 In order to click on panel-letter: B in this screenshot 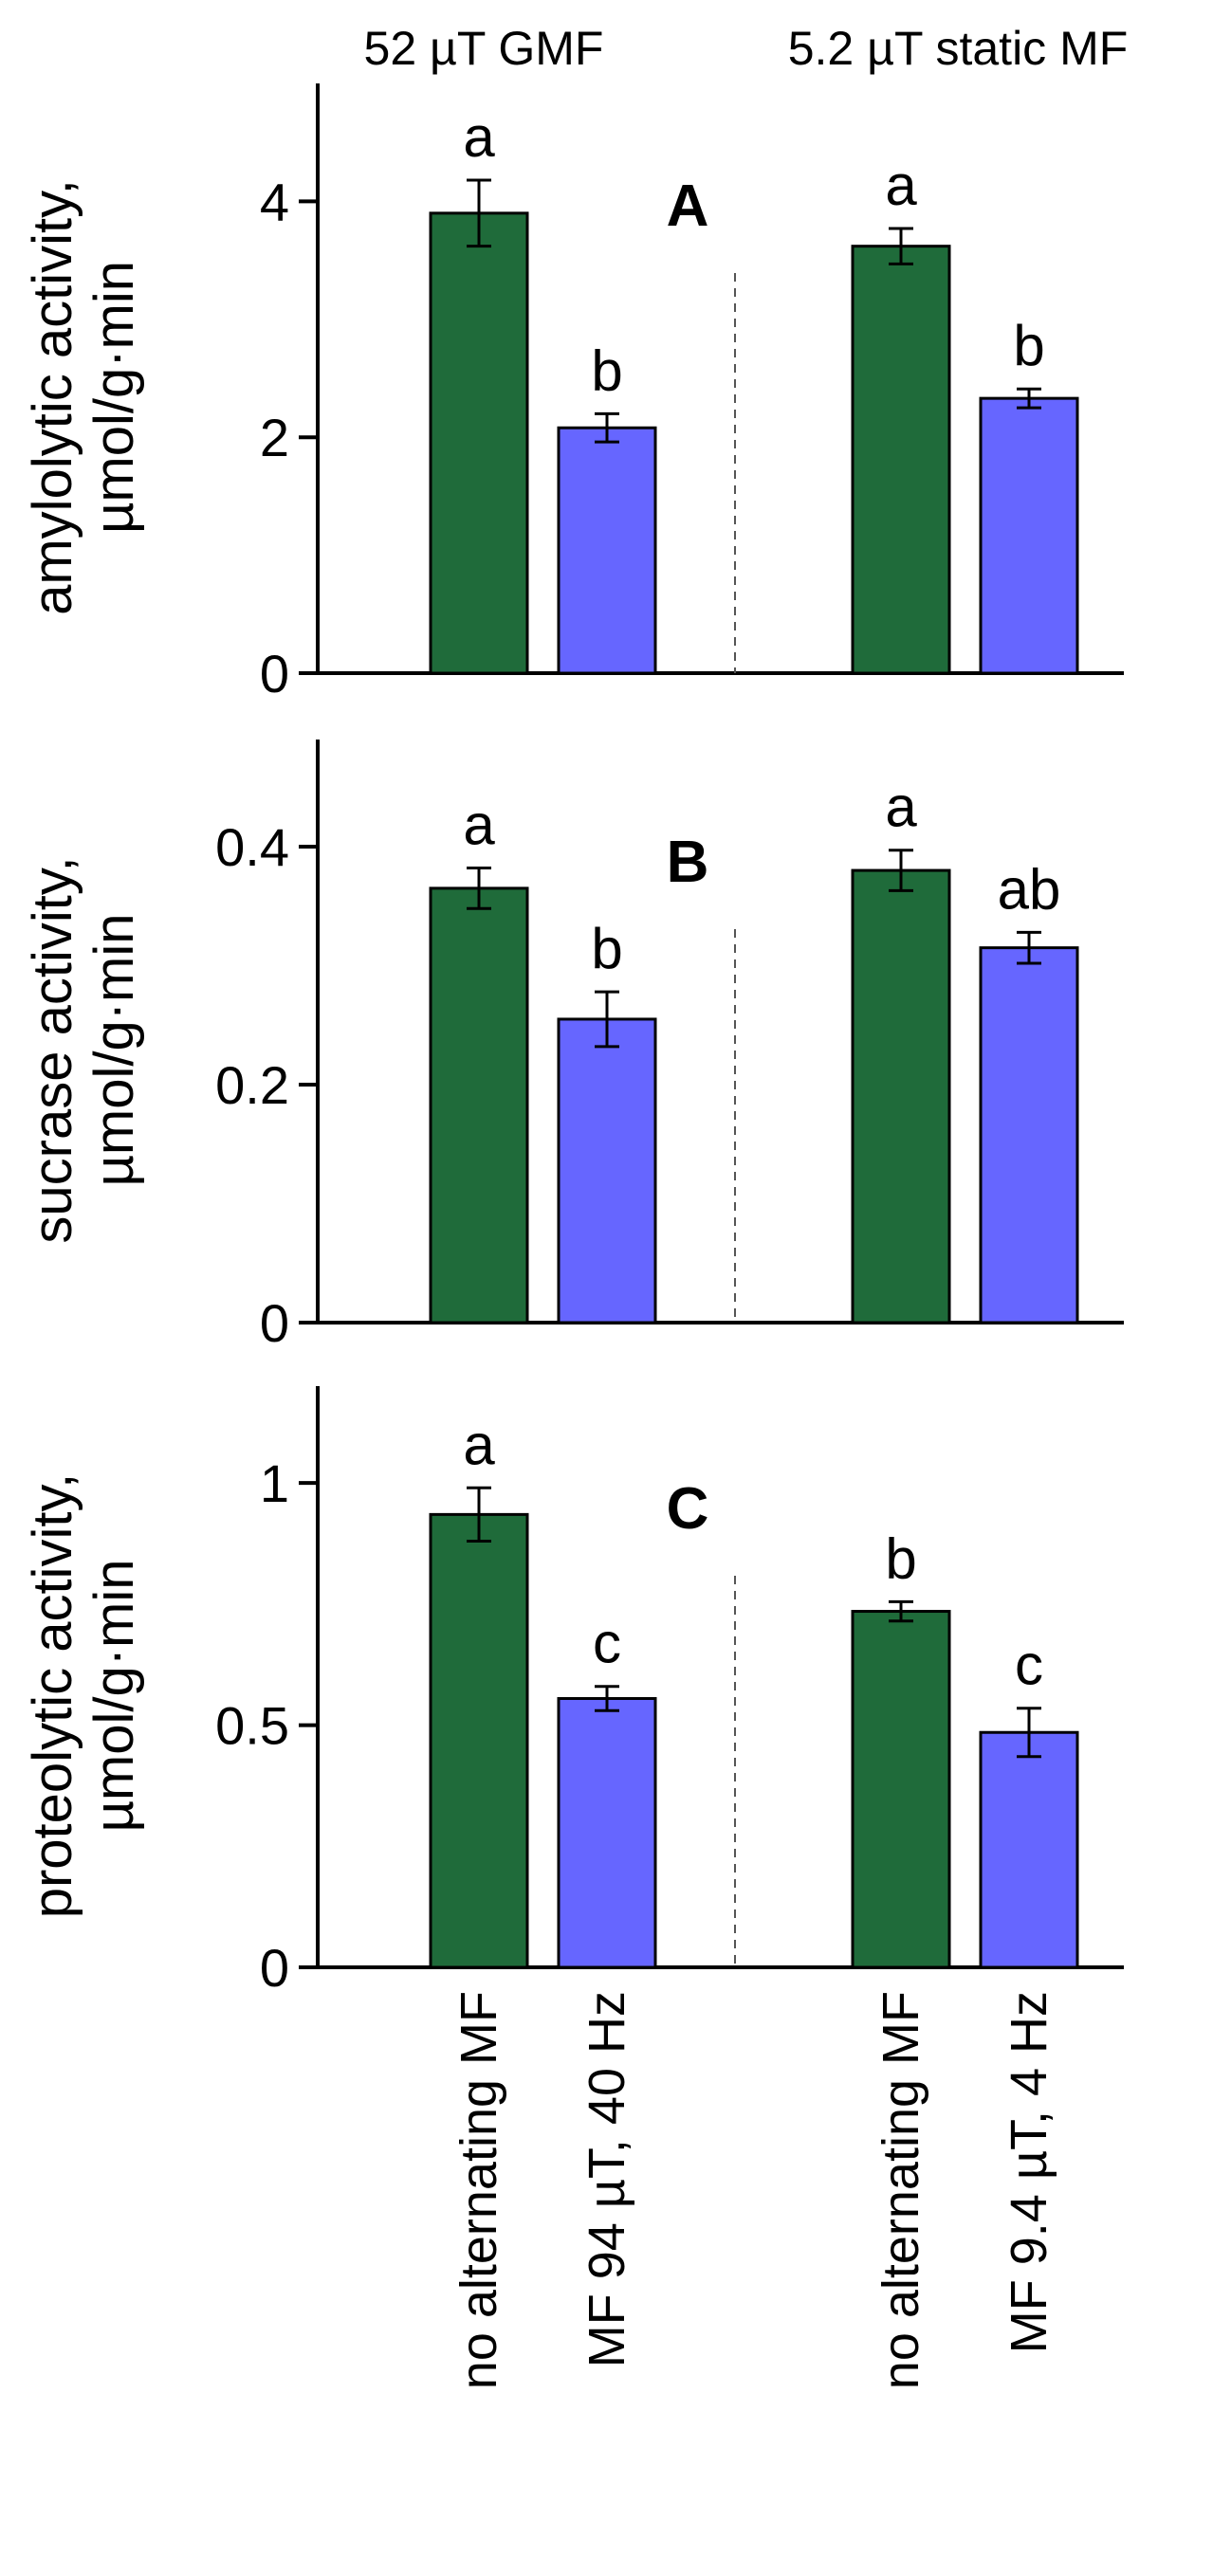, I will do `click(688, 862)`.